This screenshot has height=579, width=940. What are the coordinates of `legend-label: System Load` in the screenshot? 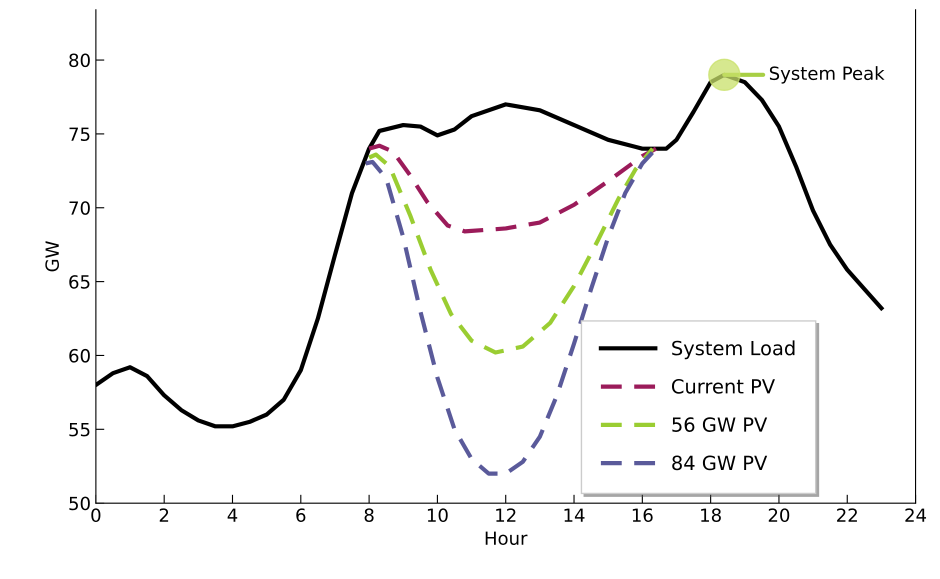 It's located at (733, 350).